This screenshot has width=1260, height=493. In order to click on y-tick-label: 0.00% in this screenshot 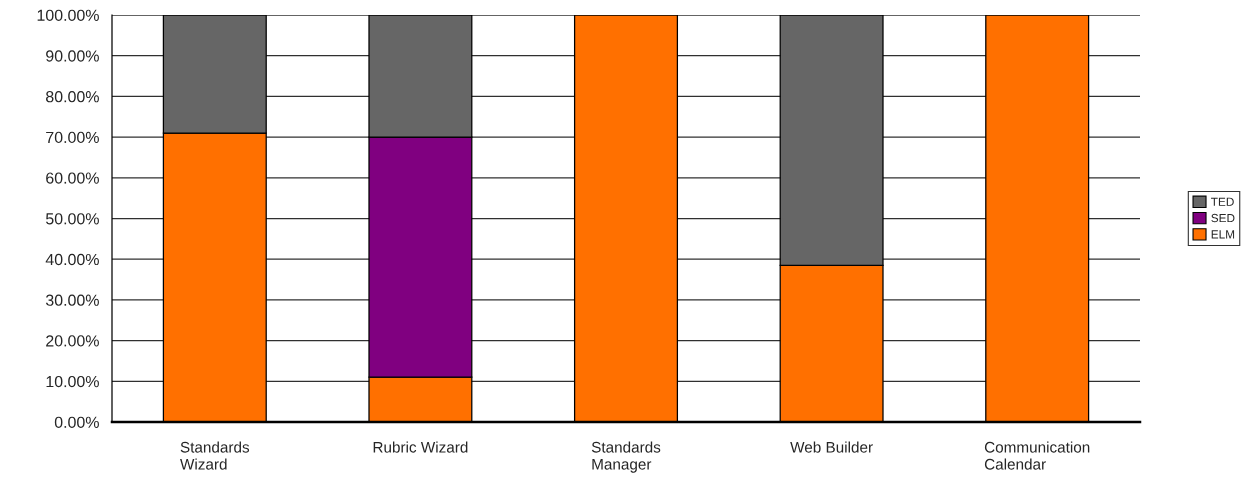, I will do `click(76, 422)`.